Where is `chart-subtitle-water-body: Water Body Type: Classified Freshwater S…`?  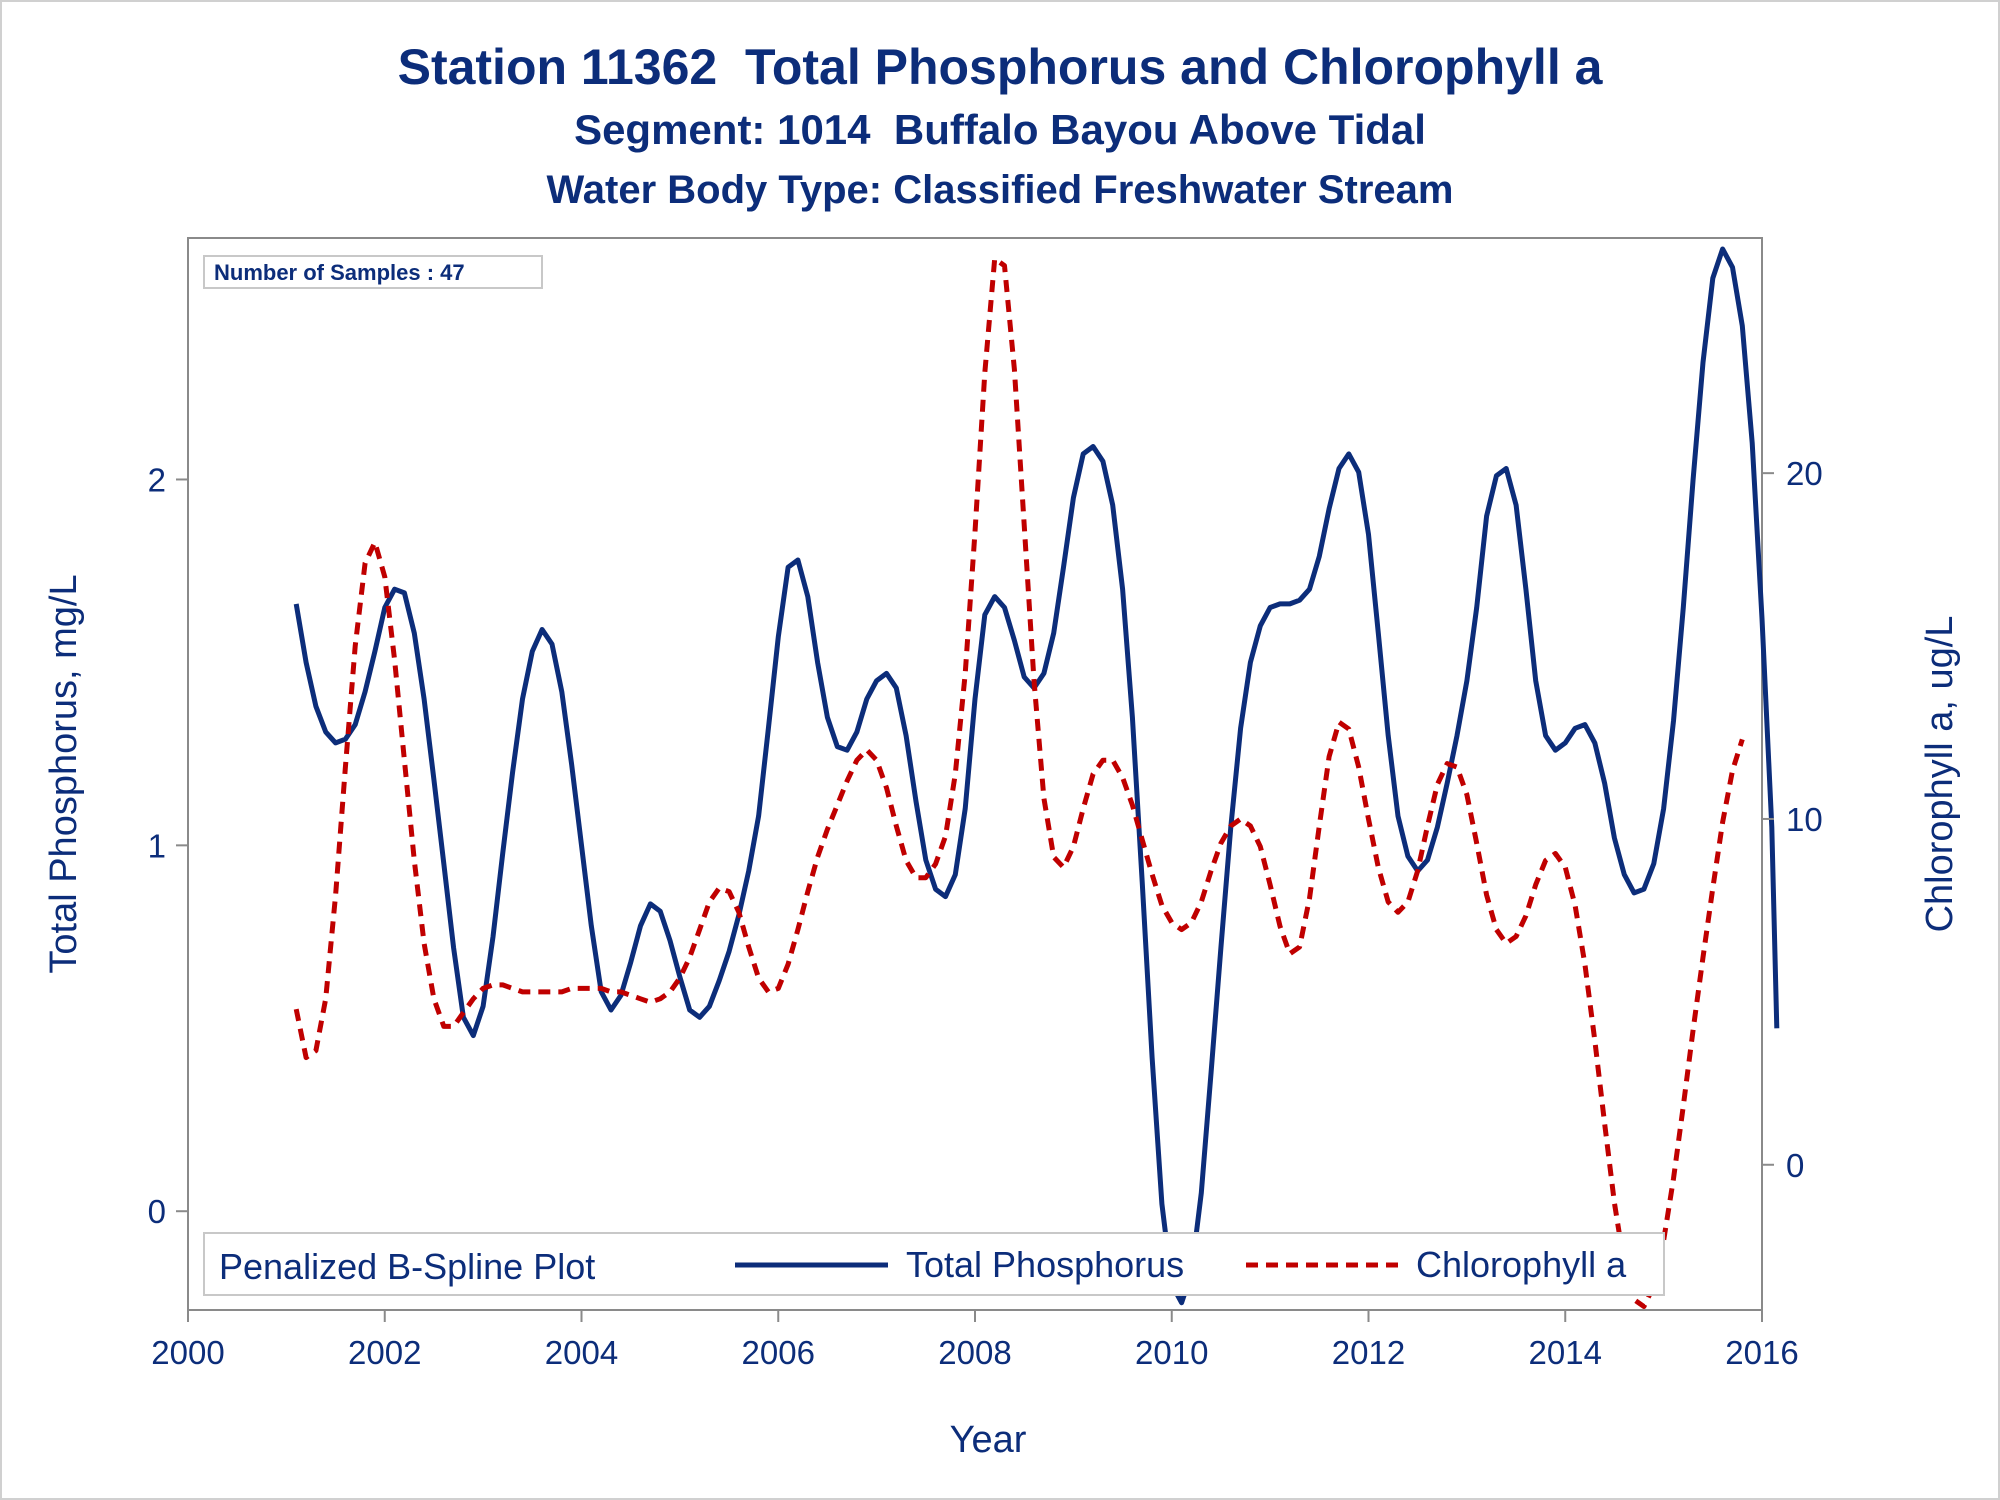
chart-subtitle-water-body: Water Body Type: Classified Freshwater S… is located at coordinates (1000, 190).